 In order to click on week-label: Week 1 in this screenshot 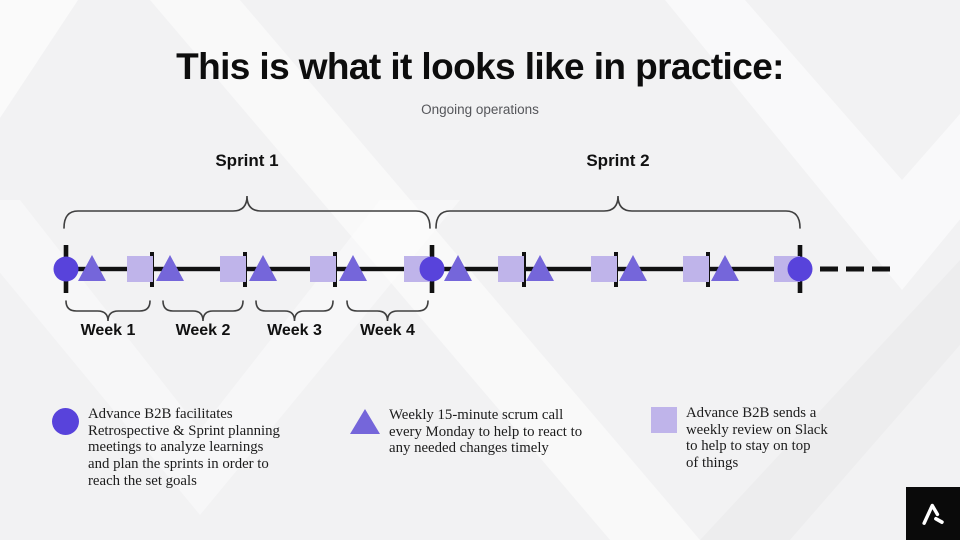, I will do `click(108, 330)`.